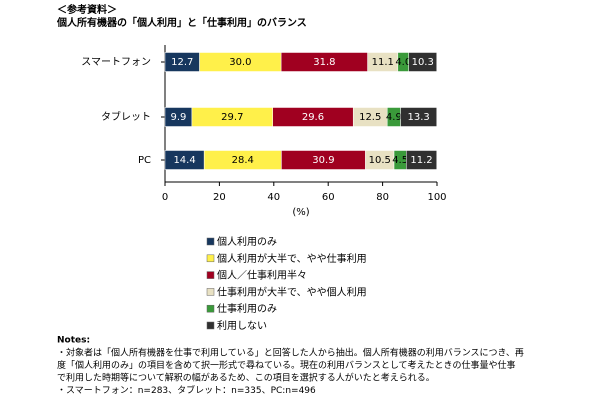 The width and height of the screenshot is (610, 400). I want to click on x-tick-label: 60, so click(328, 197).